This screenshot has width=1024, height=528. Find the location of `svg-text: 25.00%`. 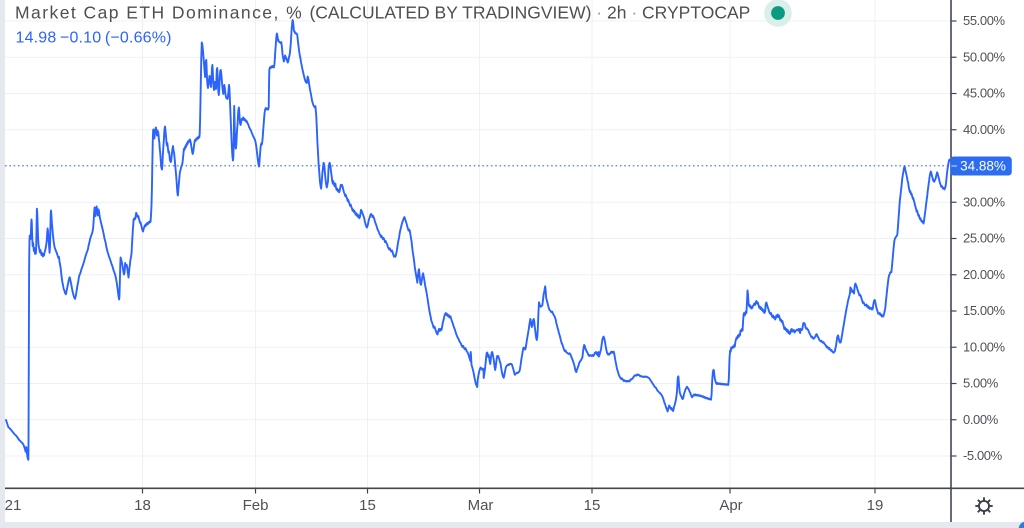

svg-text: 25.00% is located at coordinates (984, 238).